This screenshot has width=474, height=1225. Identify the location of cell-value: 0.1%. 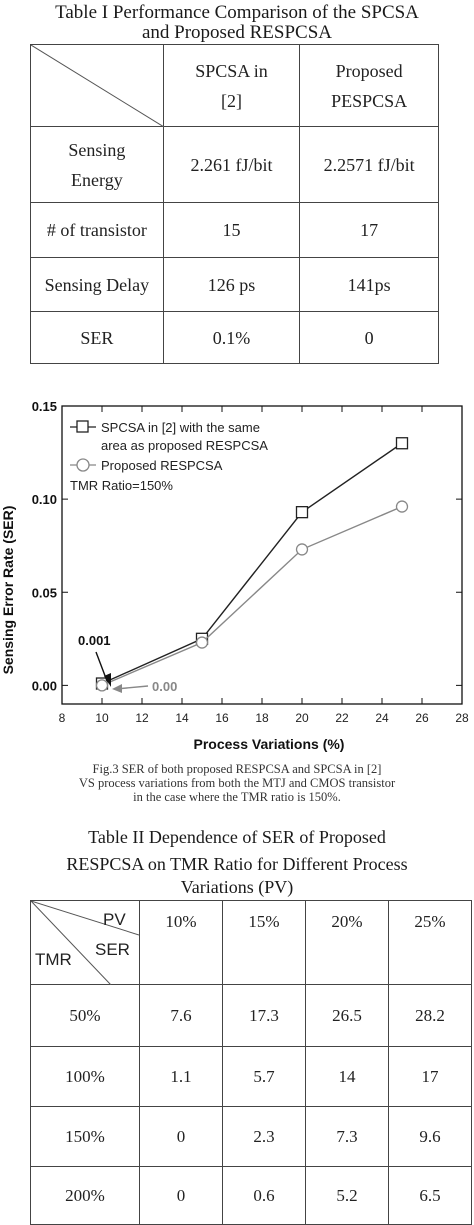
(231, 337).